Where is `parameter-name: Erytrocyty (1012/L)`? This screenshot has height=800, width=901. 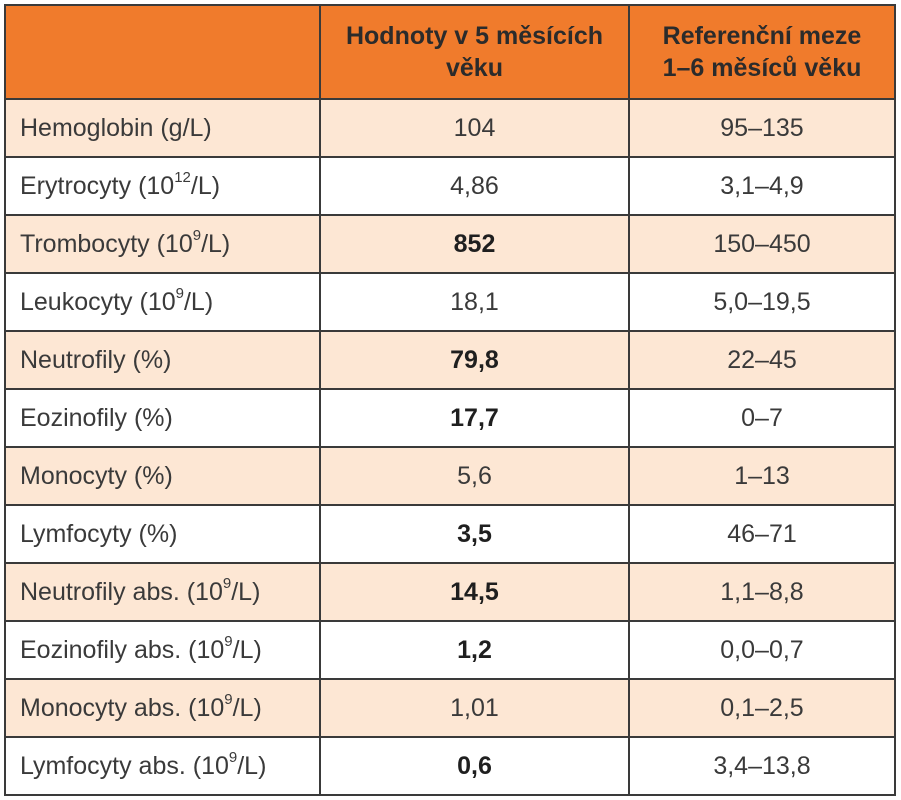 parameter-name: Erytrocyty (1012/L) is located at coordinates (162, 186).